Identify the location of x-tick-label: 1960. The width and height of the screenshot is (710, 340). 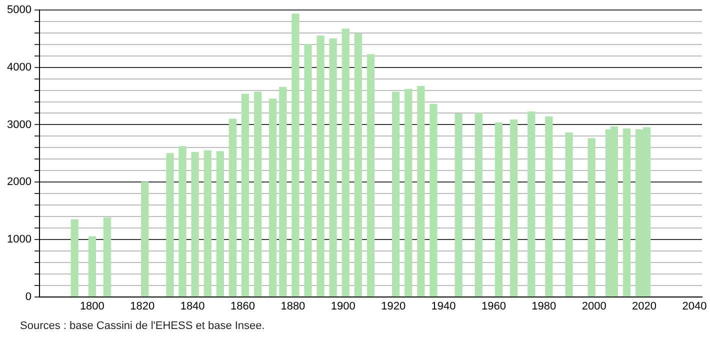
(493, 306).